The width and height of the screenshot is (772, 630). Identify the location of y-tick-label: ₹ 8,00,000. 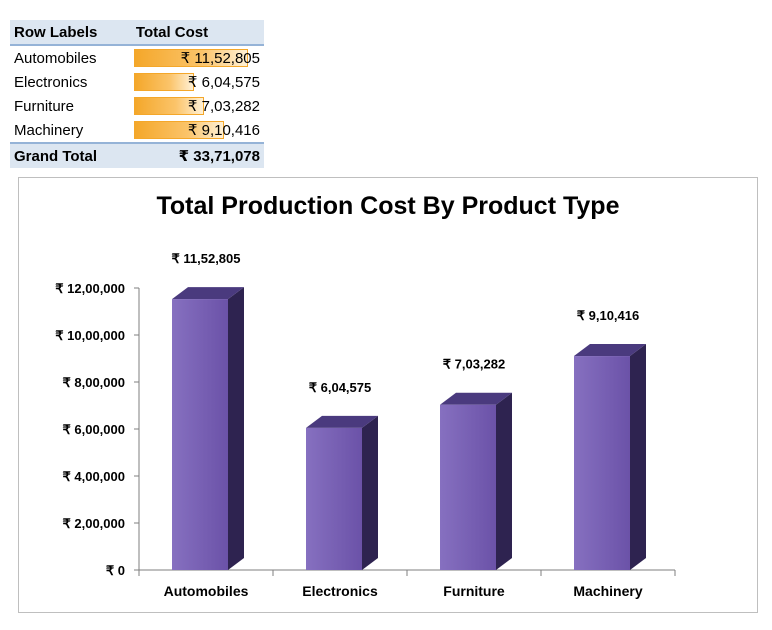
(94, 382).